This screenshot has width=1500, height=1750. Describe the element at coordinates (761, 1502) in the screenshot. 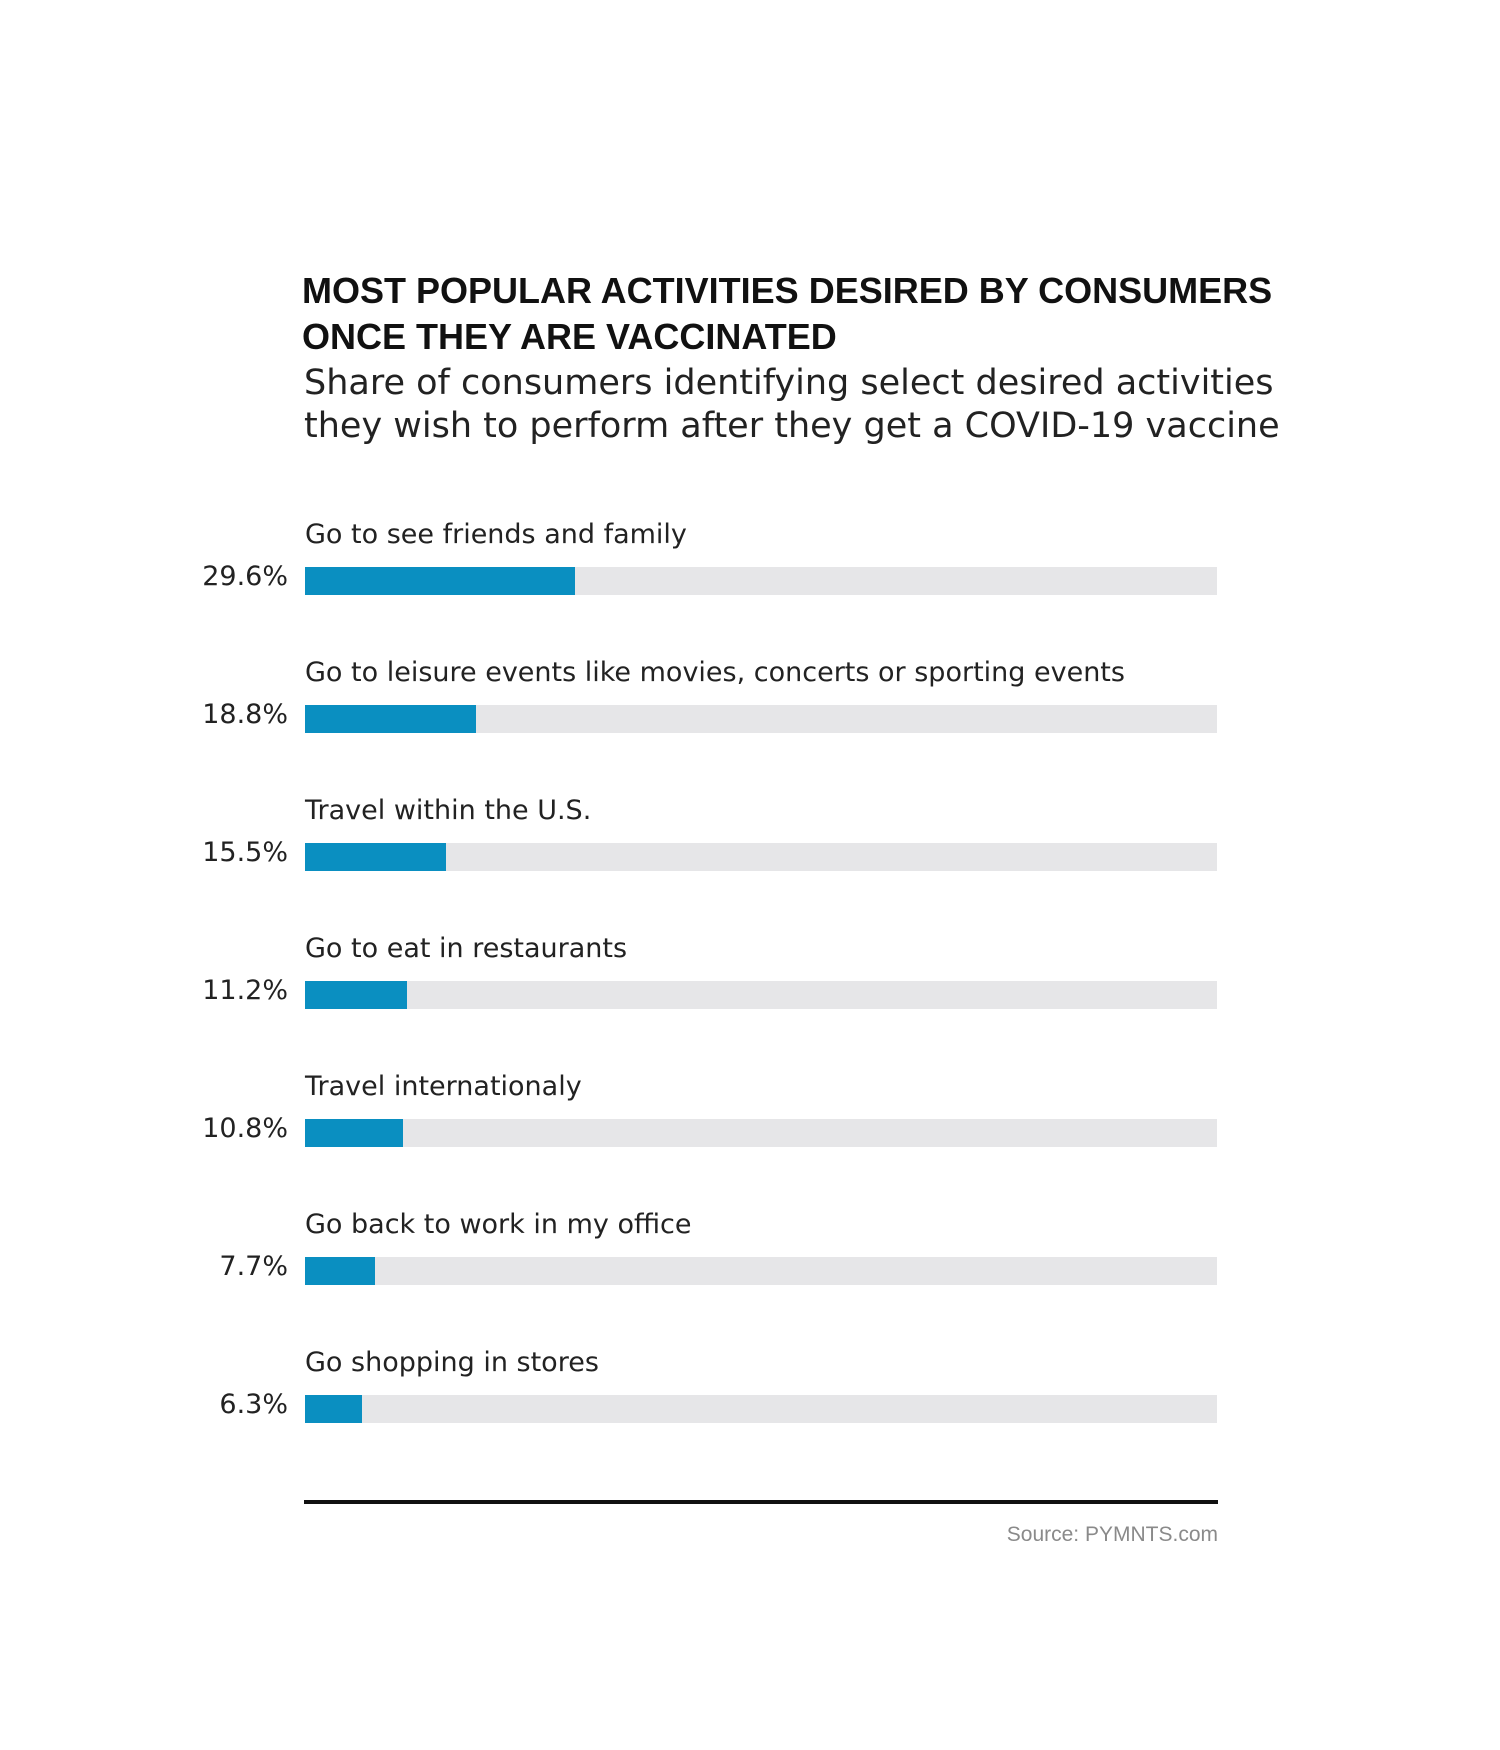

I see `bottom-rule` at that location.